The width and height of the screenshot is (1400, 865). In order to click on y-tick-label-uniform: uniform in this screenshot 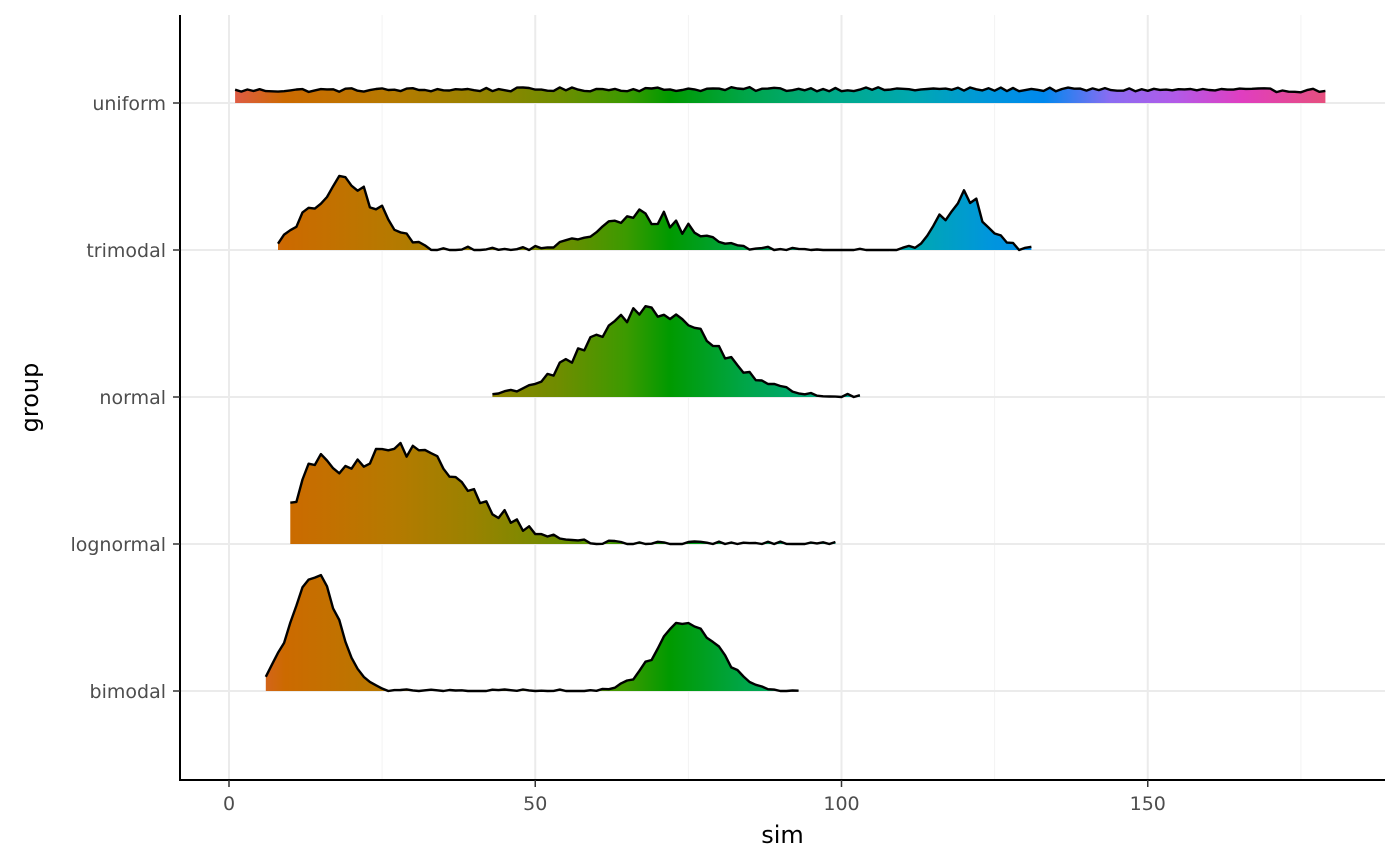, I will do `click(129, 104)`.